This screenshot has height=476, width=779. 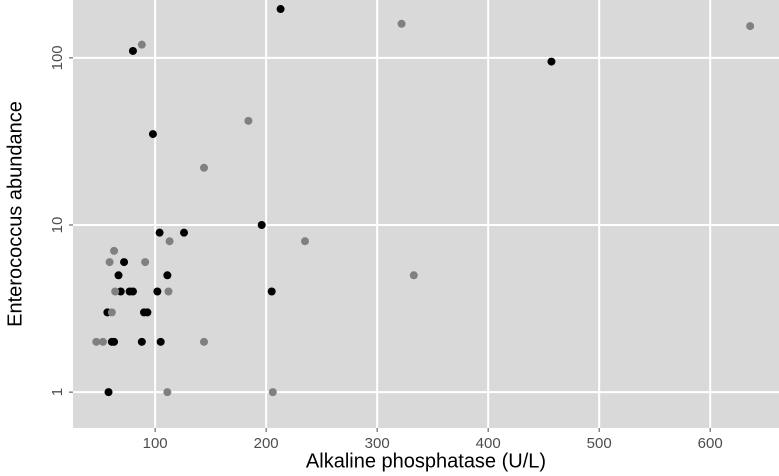 I want to click on x-tick-label: 200, so click(x=266, y=443).